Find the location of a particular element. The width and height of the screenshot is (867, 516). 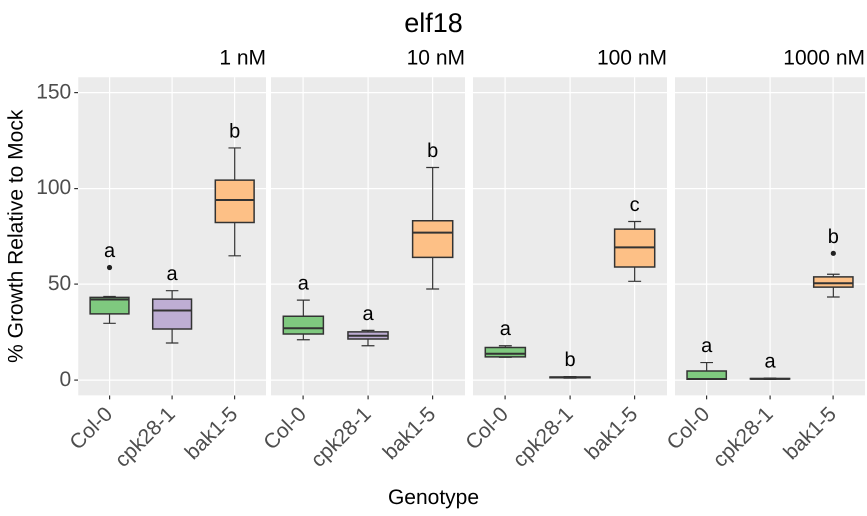

chart-subtitle: 1 nM is located at coordinates (242, 58).